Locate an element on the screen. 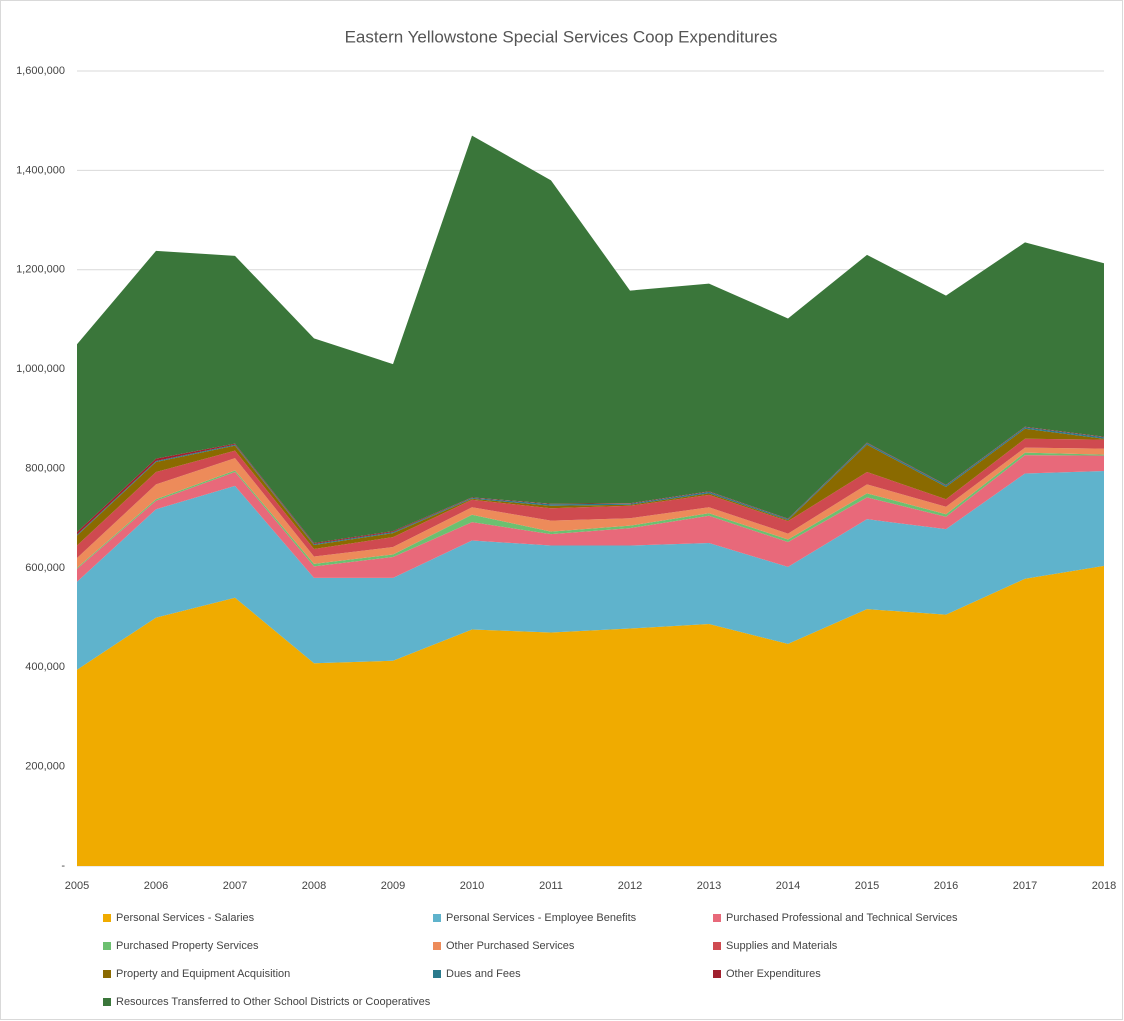 Image resolution: width=1124 pixels, height=1021 pixels. legend-label: Personal Services - Salaries is located at coordinates (185, 918).